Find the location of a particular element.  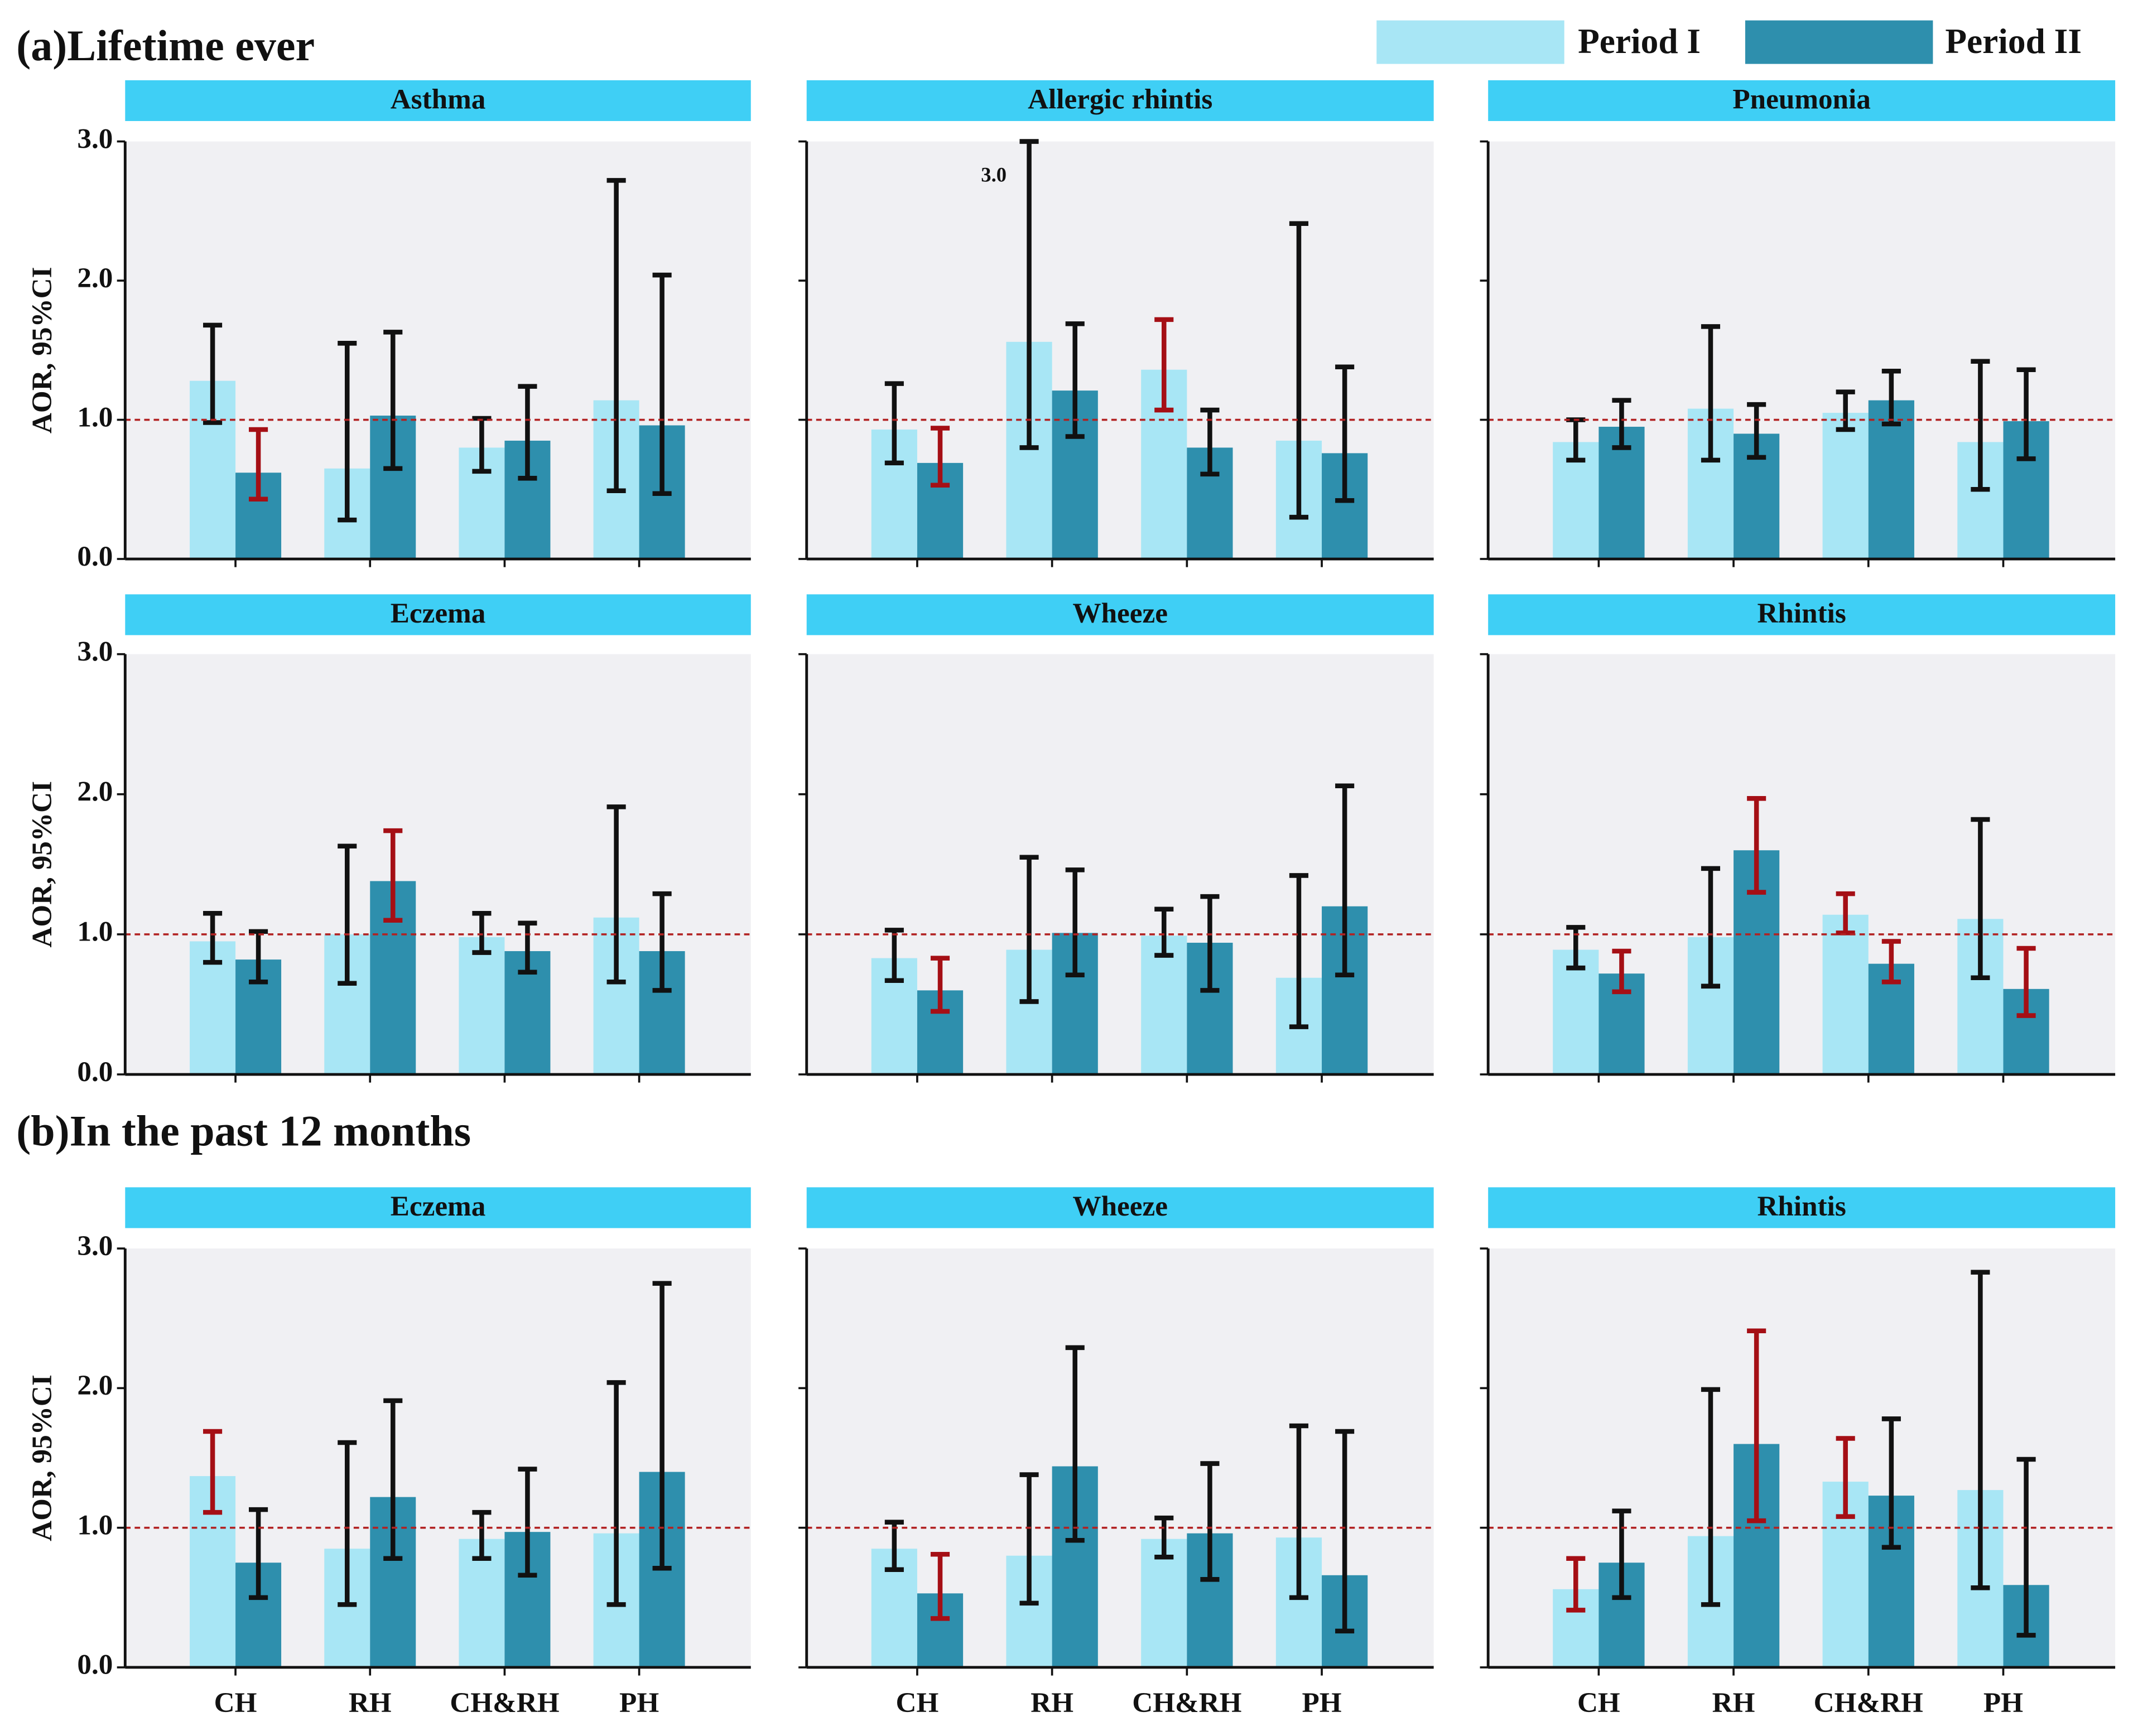

x-tick-label: CH is located at coordinates (917, 1703).